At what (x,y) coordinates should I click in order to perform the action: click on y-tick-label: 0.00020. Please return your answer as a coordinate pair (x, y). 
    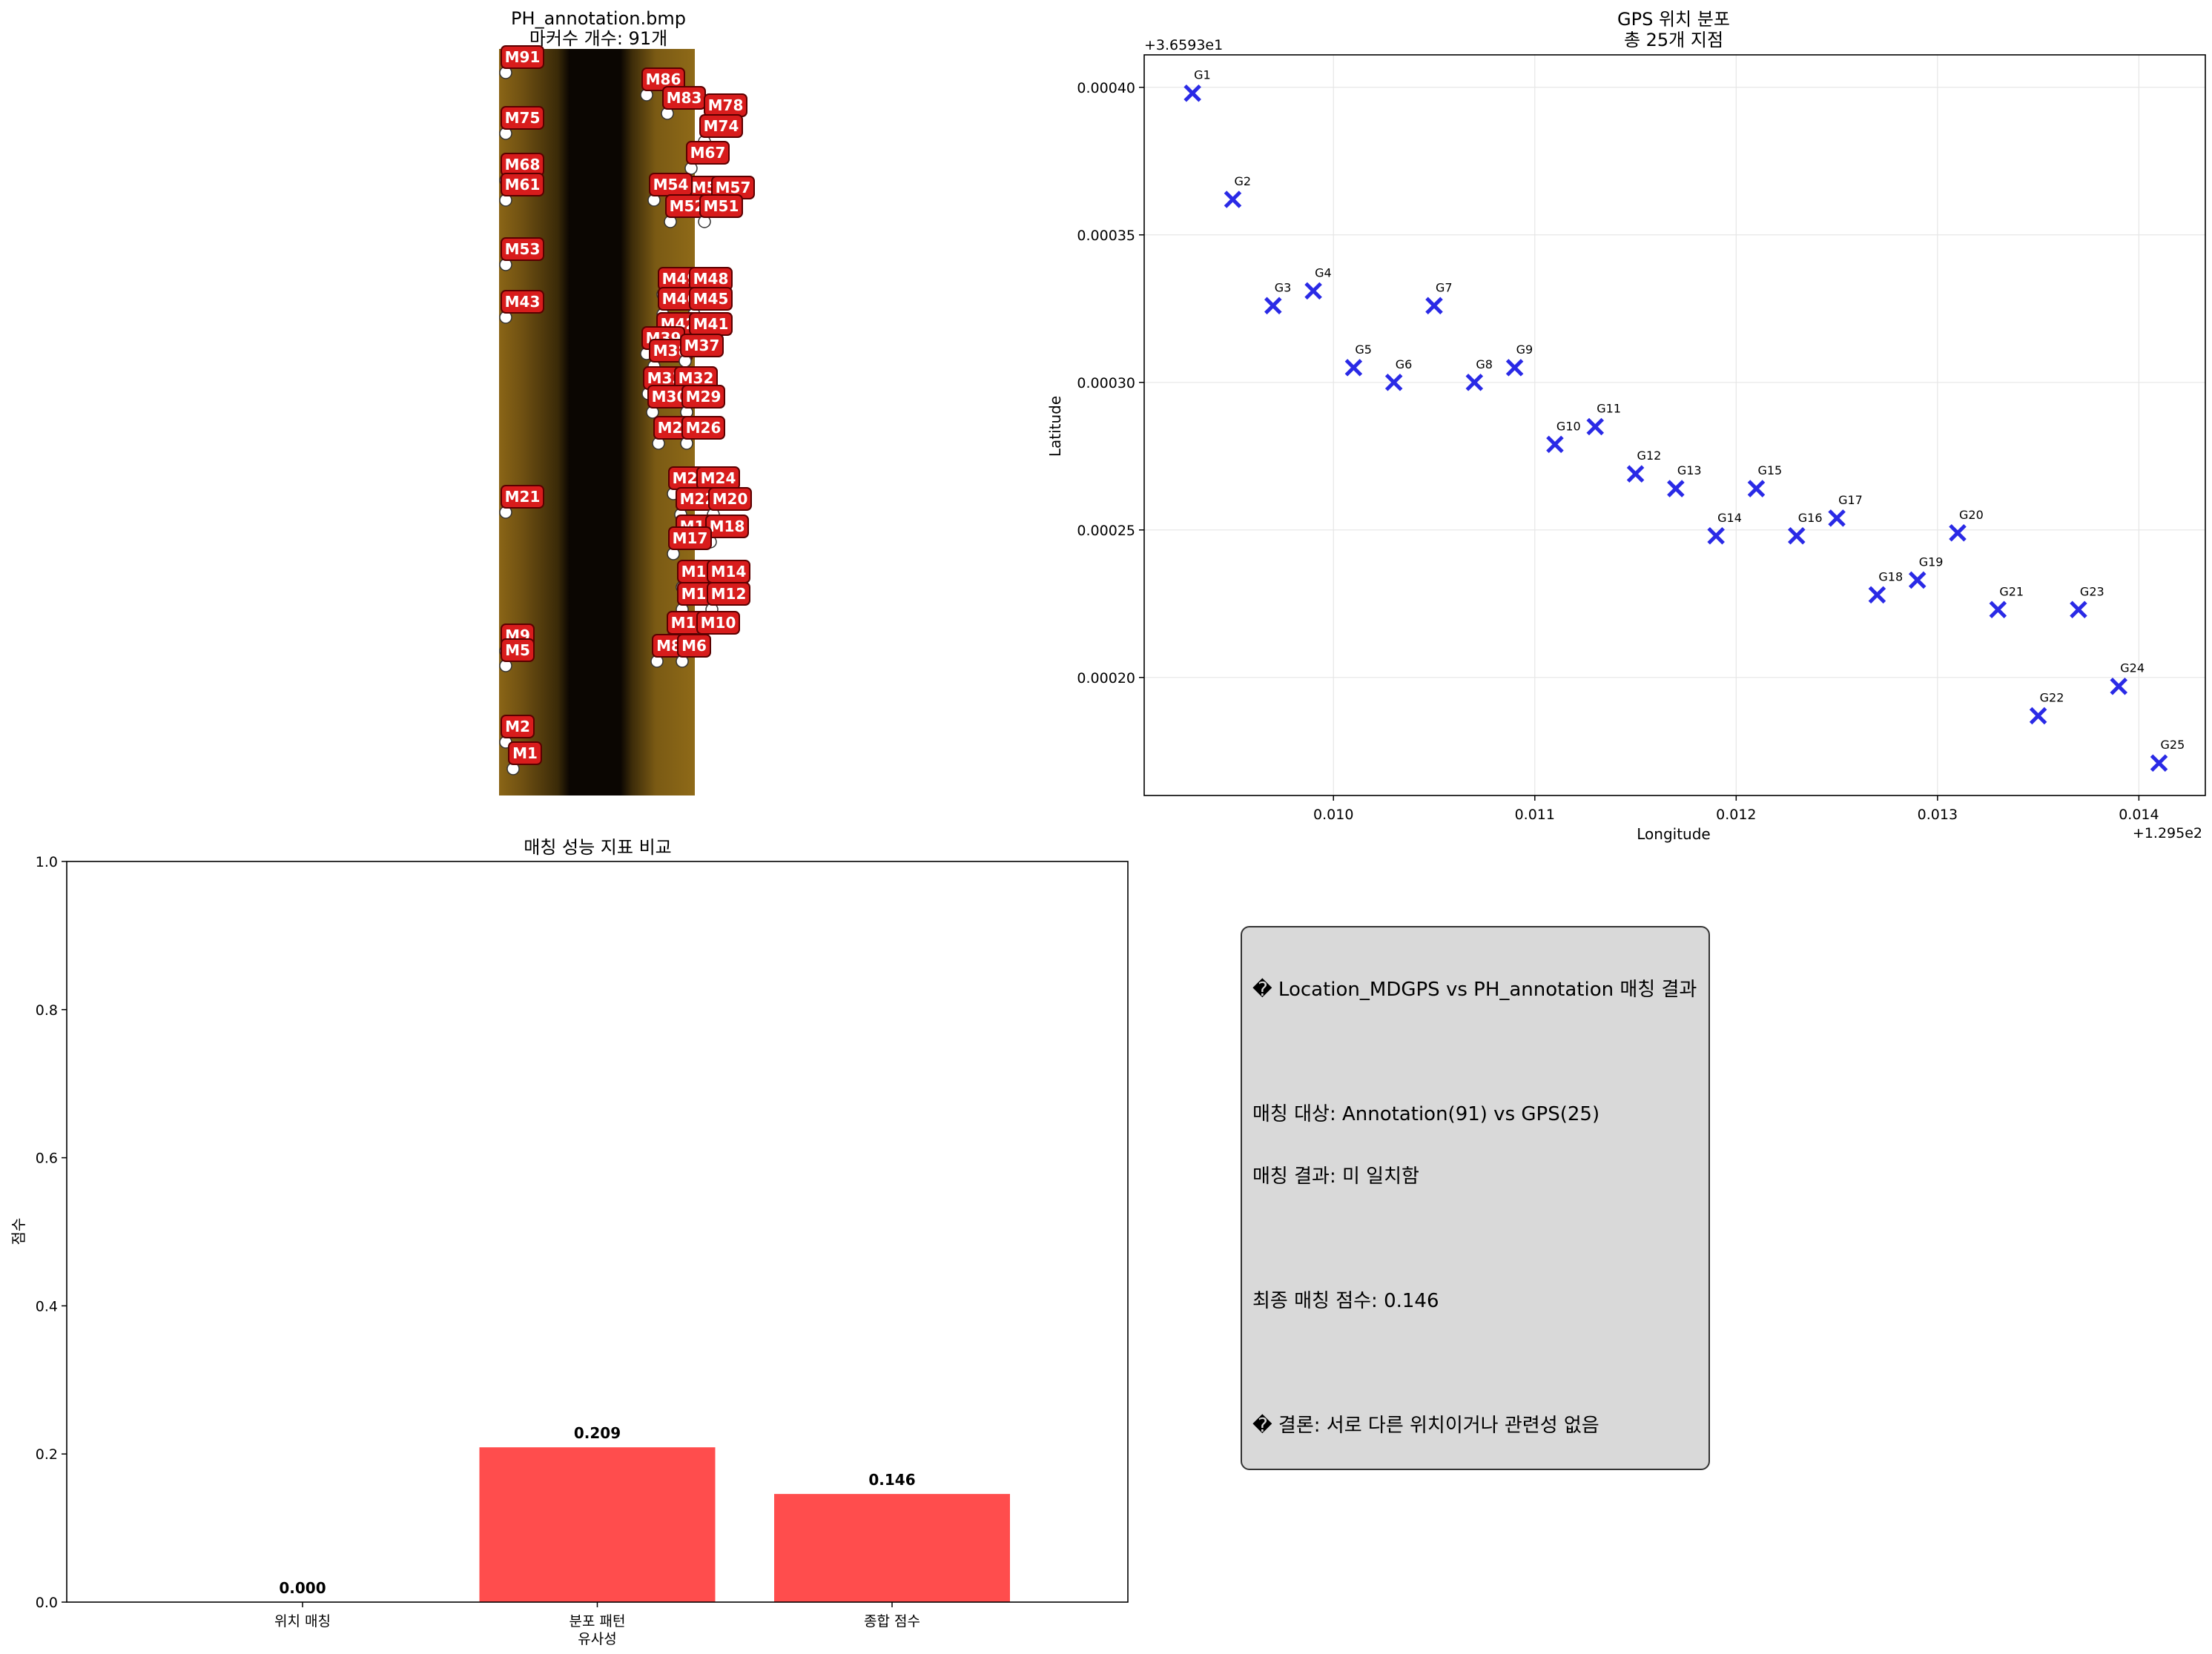
    Looking at the image, I should click on (1106, 678).